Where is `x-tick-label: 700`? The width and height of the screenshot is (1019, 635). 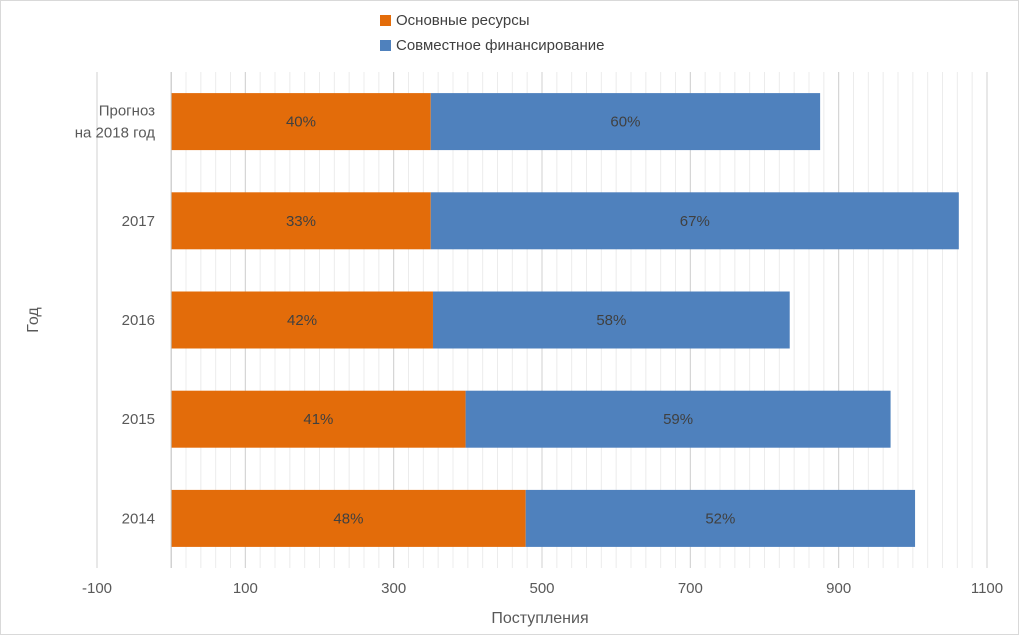
x-tick-label: 700 is located at coordinates (690, 588).